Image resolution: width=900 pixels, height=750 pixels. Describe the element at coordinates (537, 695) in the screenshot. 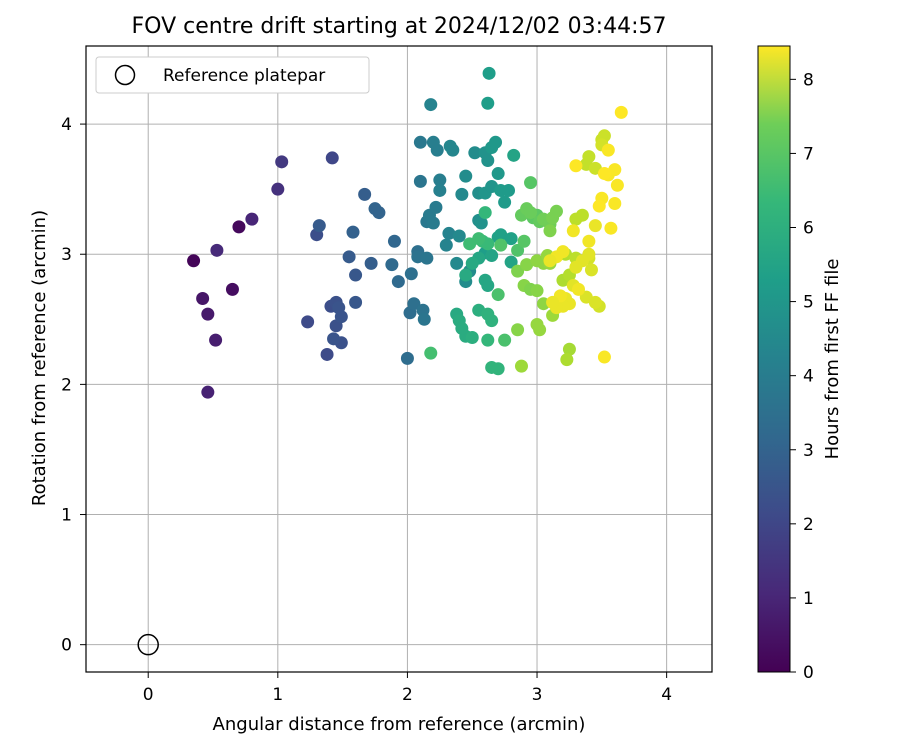

I see `x-tick-label: 3` at that location.